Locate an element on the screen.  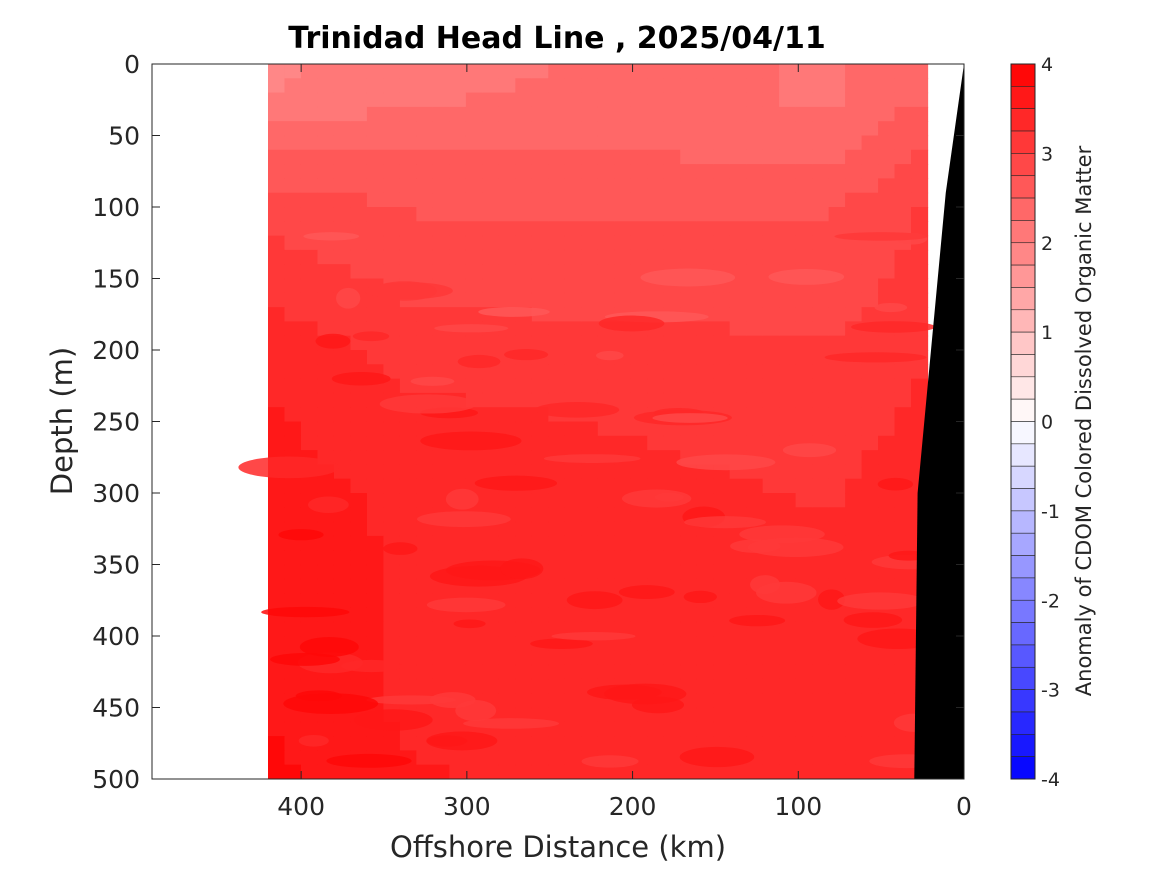
colorbar-tick-label: 3 is located at coordinates (1047, 154).